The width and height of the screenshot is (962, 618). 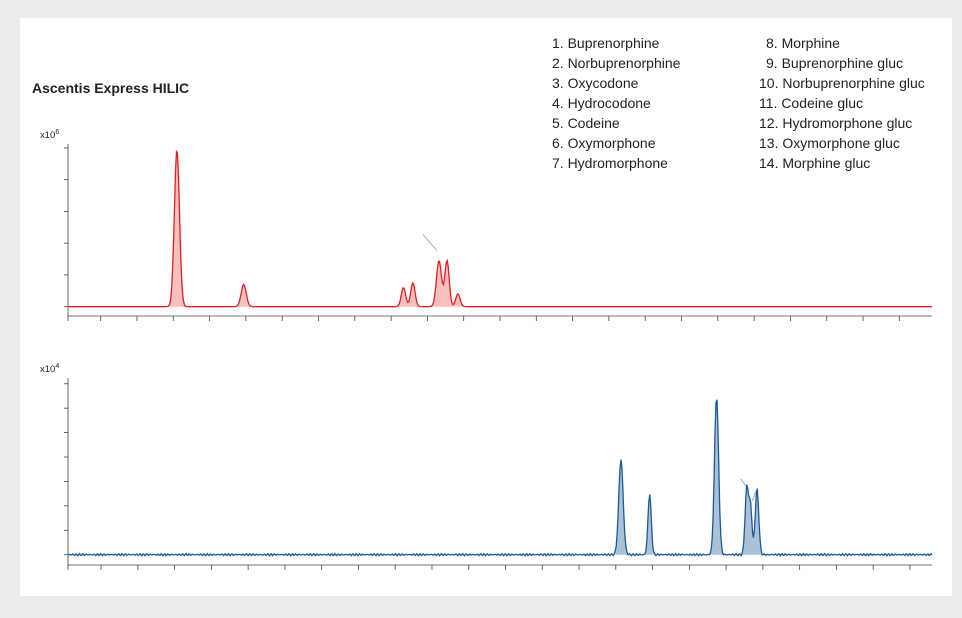 What do you see at coordinates (49, 369) in the screenshot?
I see `y-scale-multiplier: x104` at bounding box center [49, 369].